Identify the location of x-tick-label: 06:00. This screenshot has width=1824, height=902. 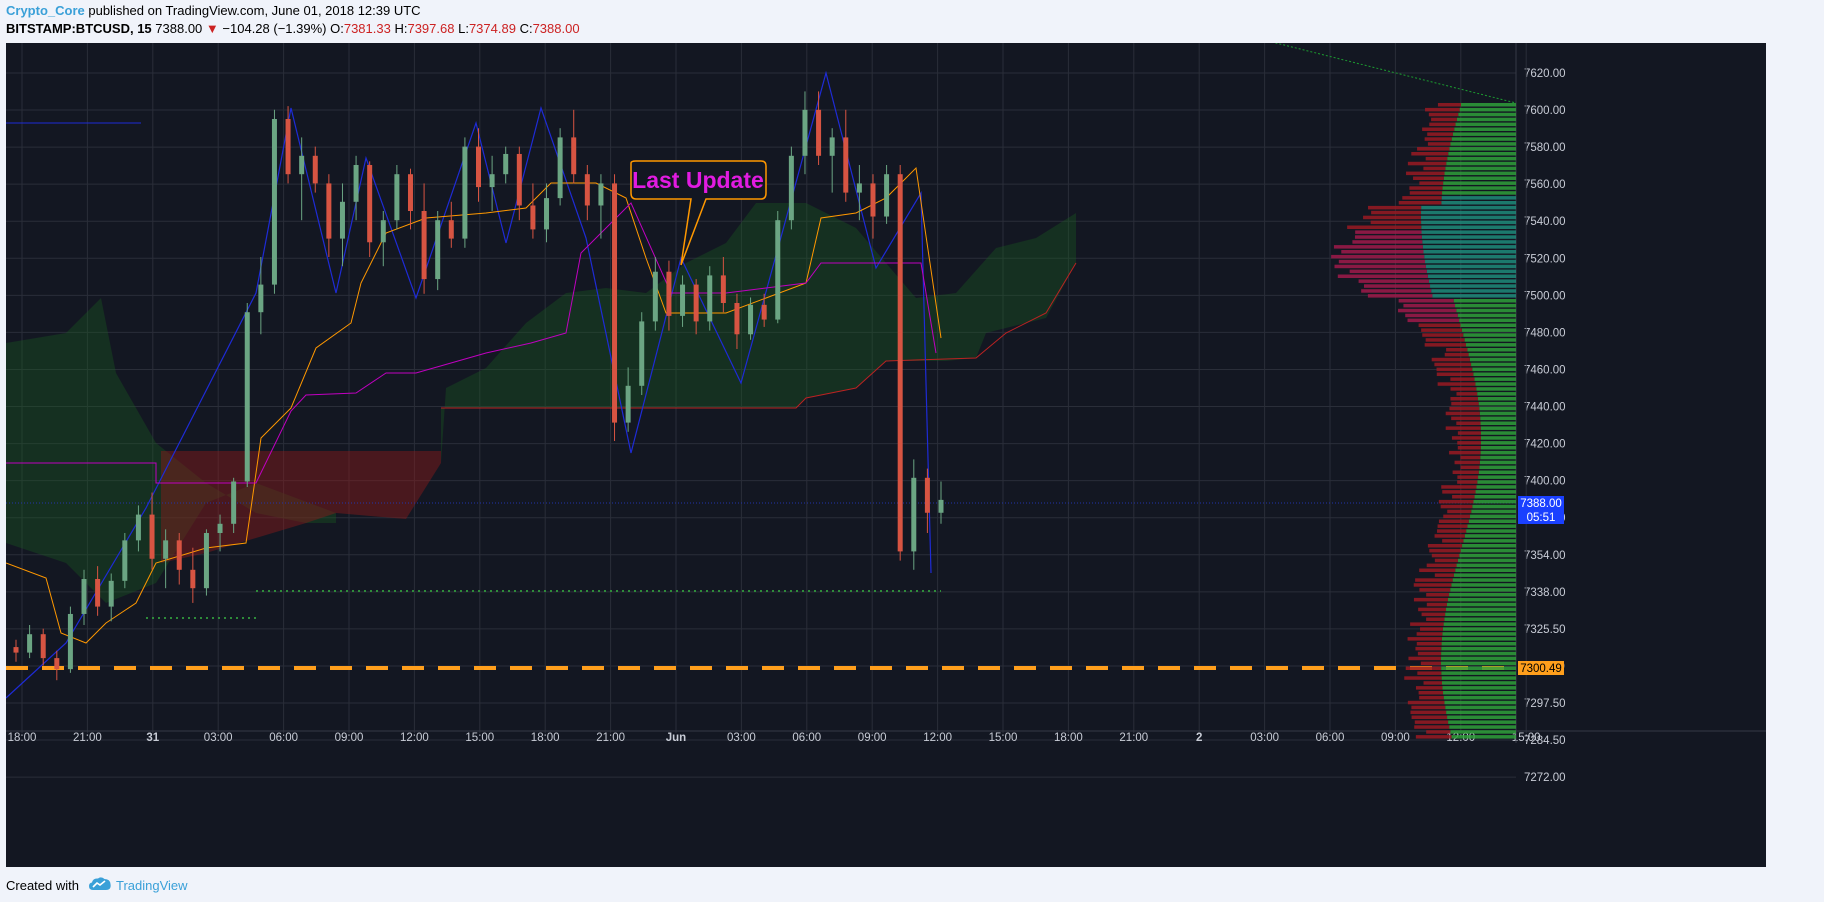
(283, 738).